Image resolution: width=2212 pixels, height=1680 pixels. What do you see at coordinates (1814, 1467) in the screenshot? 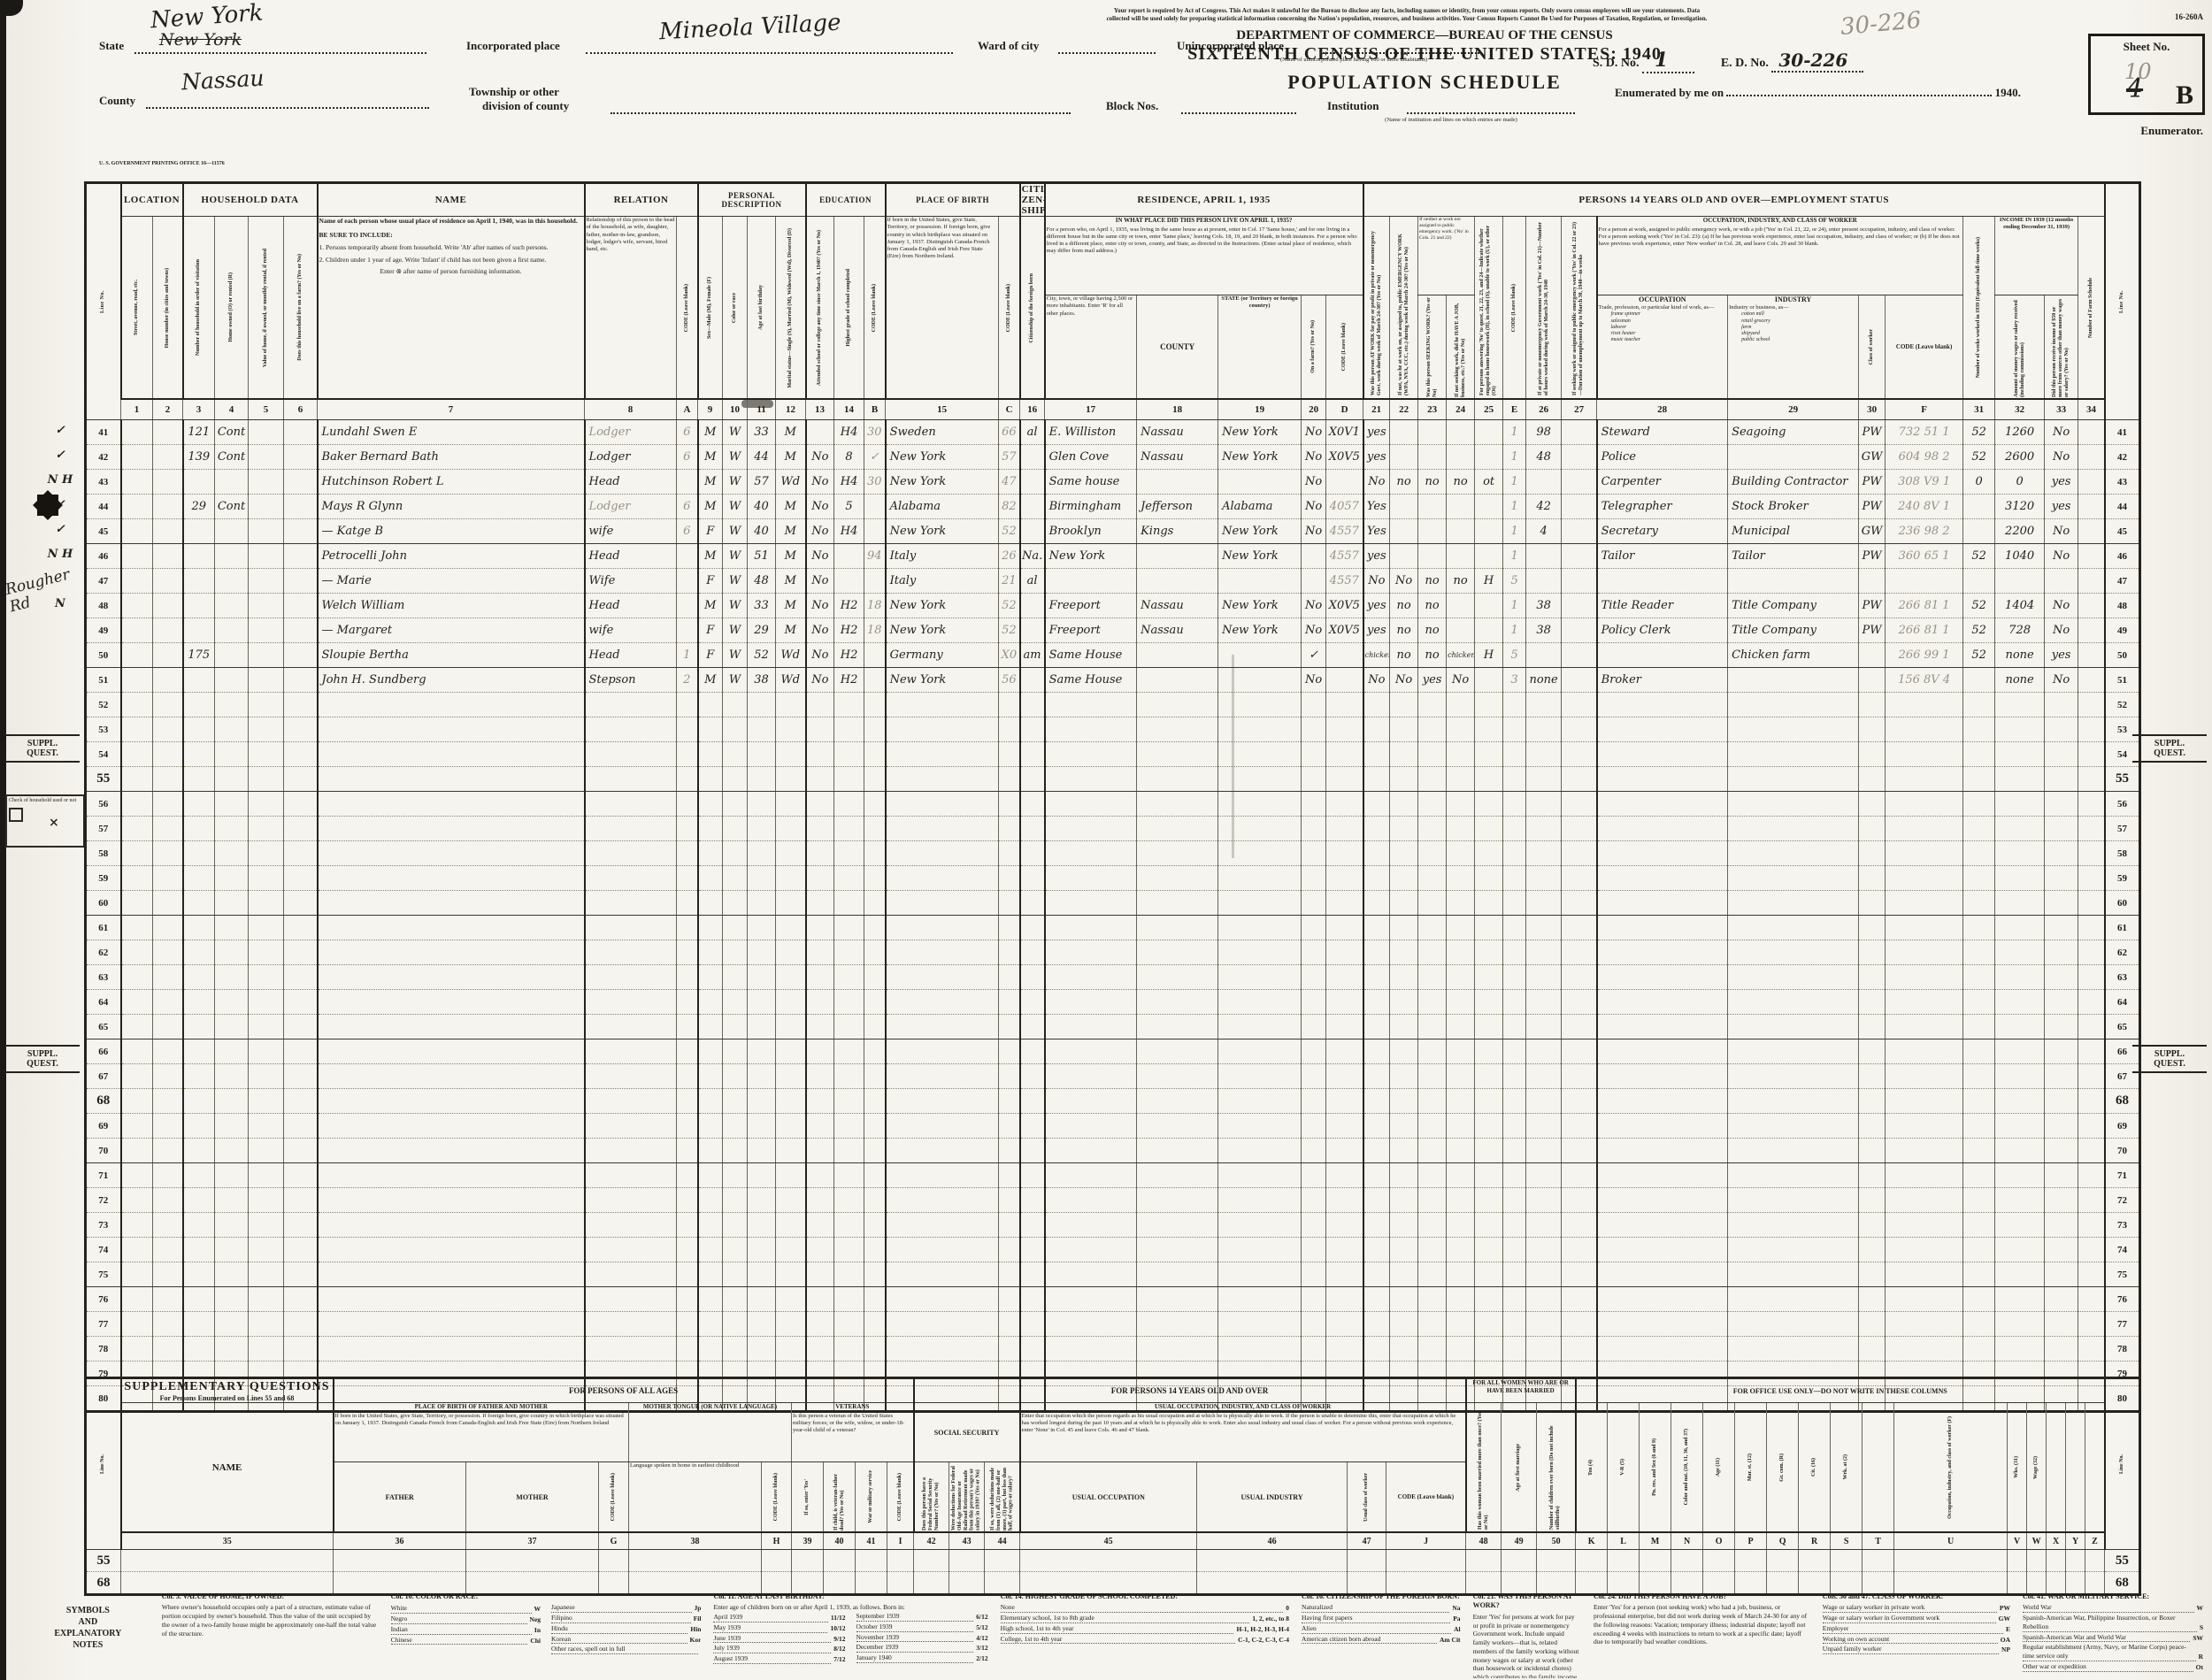
I see `office-col-note: Cit. (16)` at bounding box center [1814, 1467].